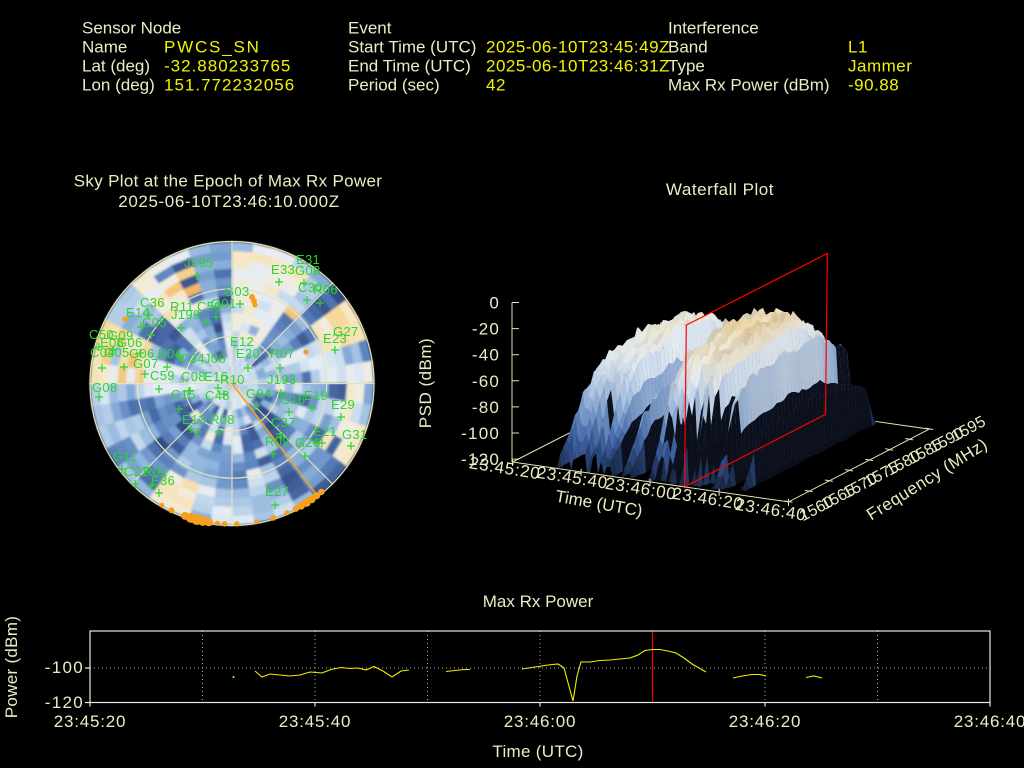 The height and width of the screenshot is (768, 1024). What do you see at coordinates (258, 393) in the screenshot?
I see `svg-text: G04` at bounding box center [258, 393].